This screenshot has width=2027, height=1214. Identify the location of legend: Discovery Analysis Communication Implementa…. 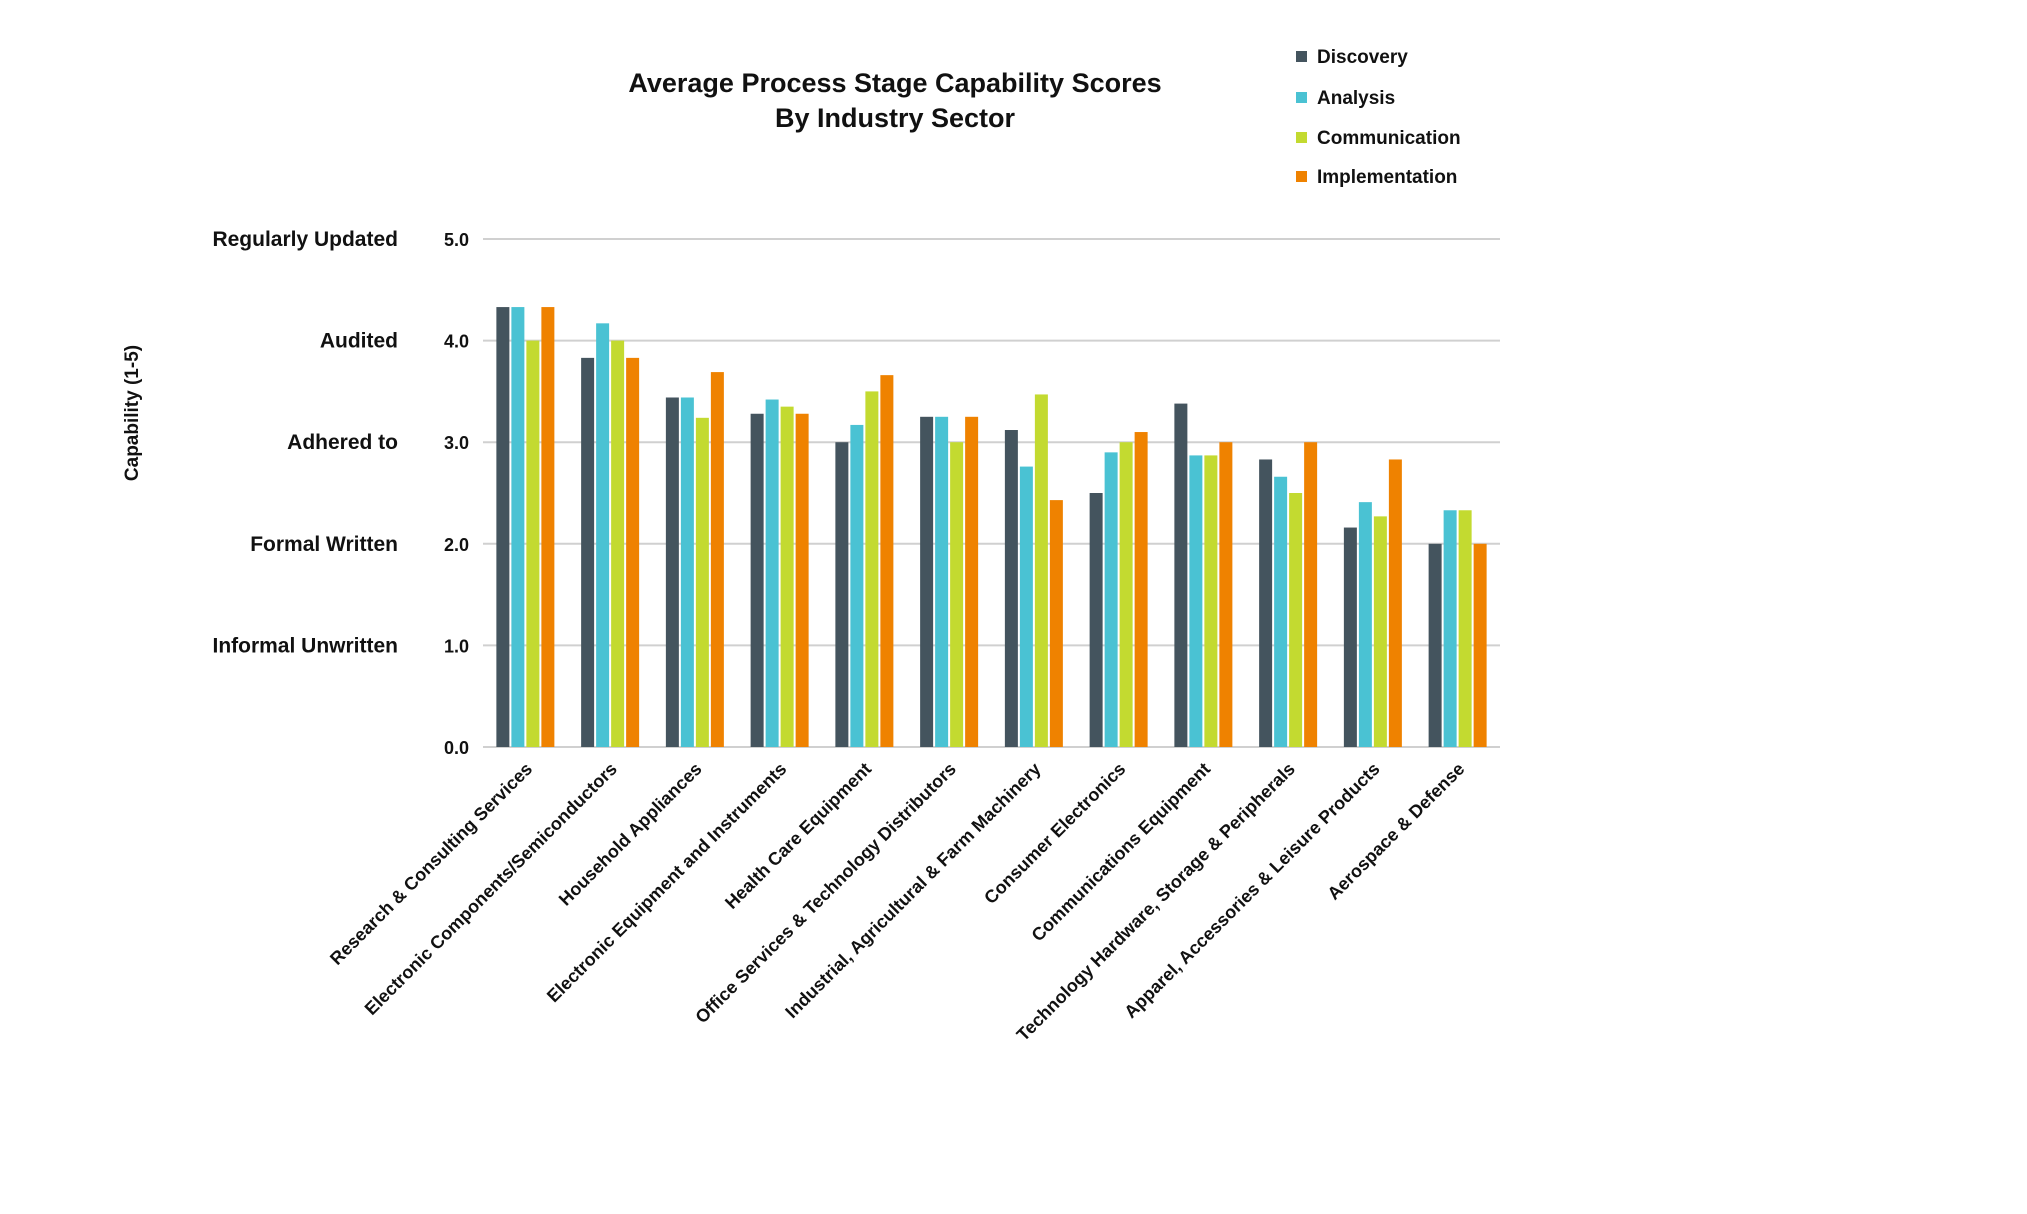
(1378, 117).